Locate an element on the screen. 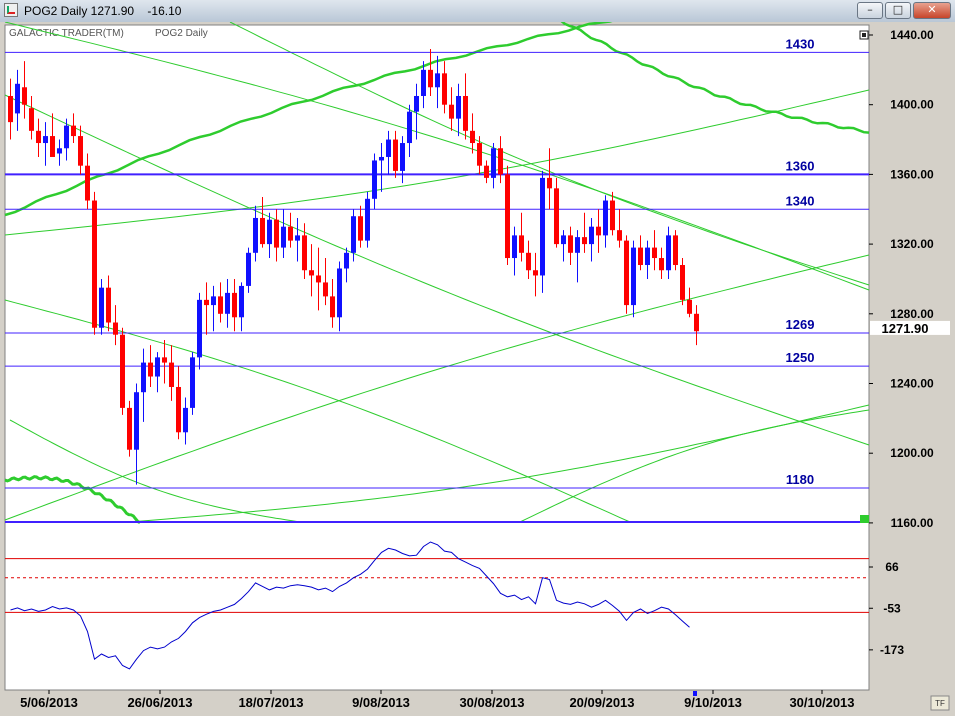  level-label-1180: 1180 is located at coordinates (800, 479).